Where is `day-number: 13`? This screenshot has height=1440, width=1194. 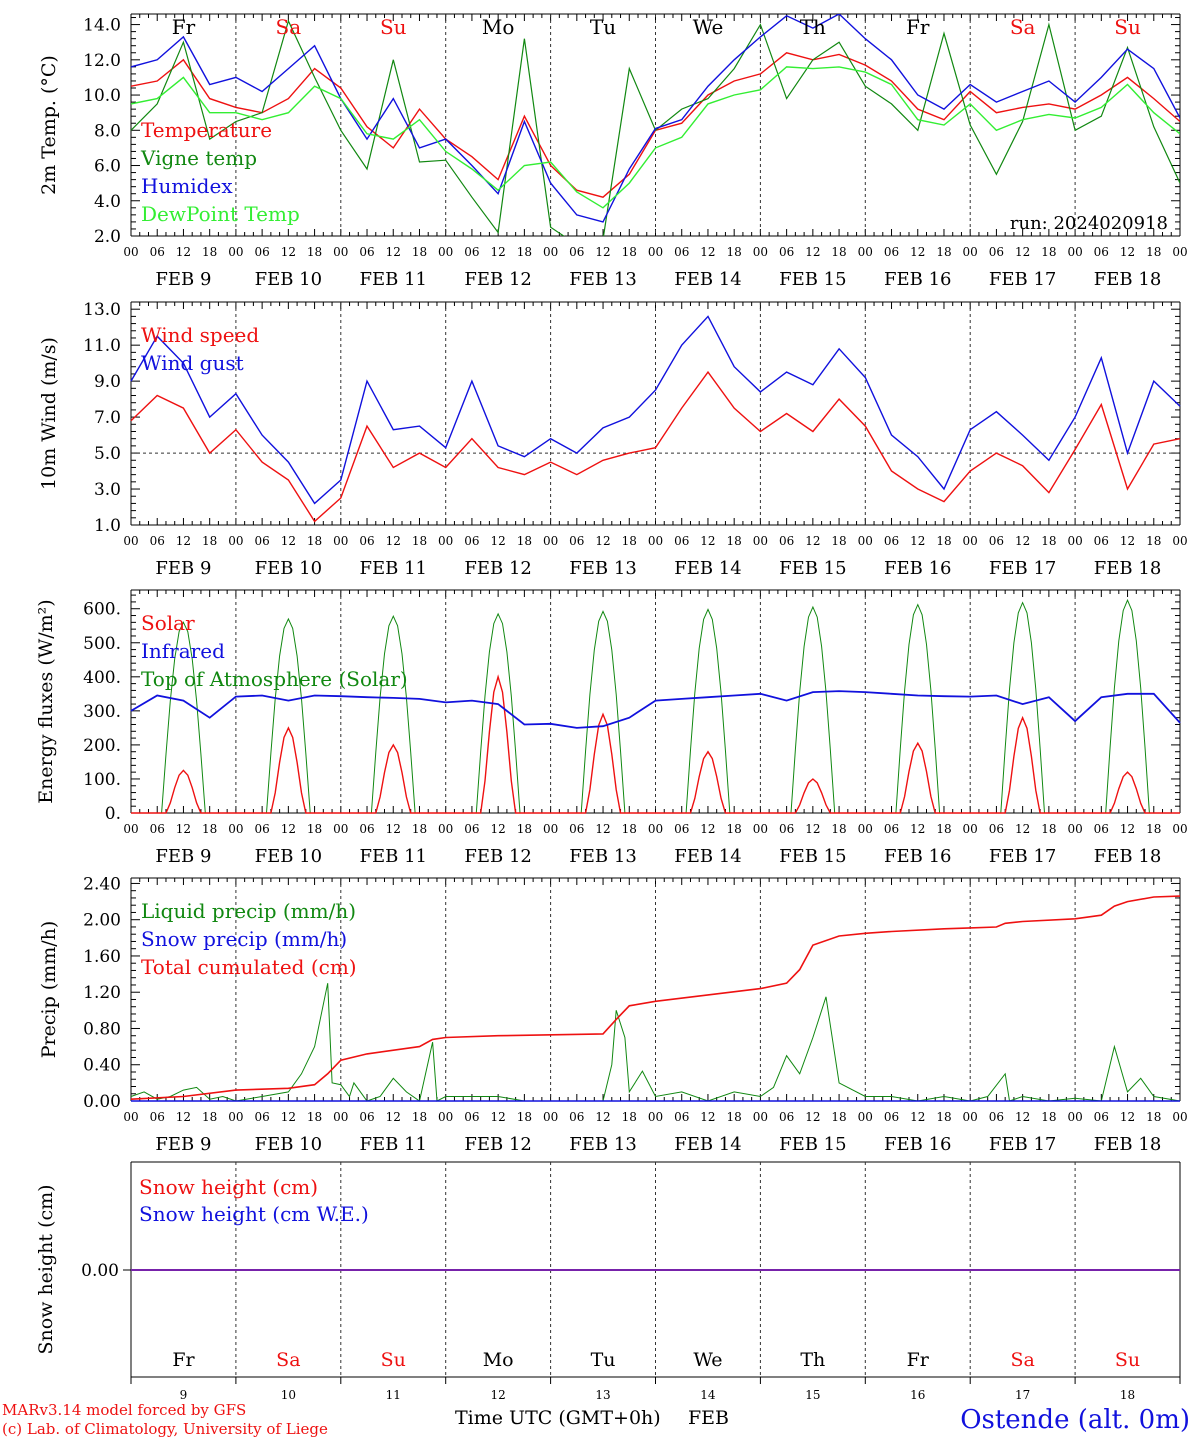 day-number: 13 is located at coordinates (602, 1395).